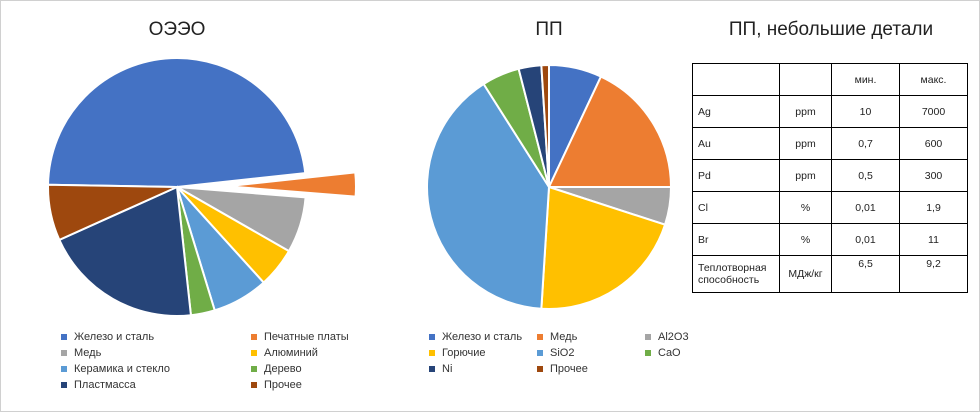 The height and width of the screenshot is (412, 980). I want to click on legend-item: Al2O3, so click(667, 337).